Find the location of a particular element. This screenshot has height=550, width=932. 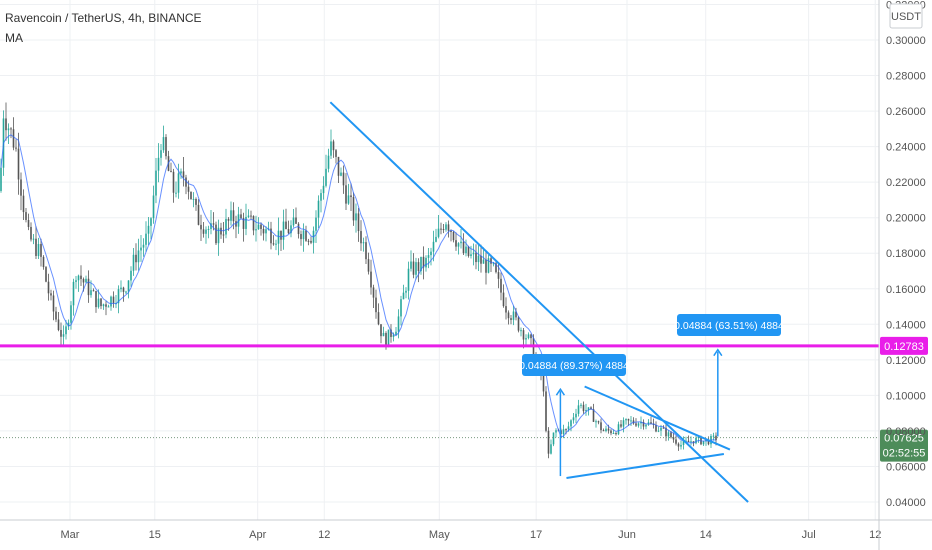

symbol-title: Ravencoin / TetherUS, 4h, BINANCE is located at coordinates (103, 18).